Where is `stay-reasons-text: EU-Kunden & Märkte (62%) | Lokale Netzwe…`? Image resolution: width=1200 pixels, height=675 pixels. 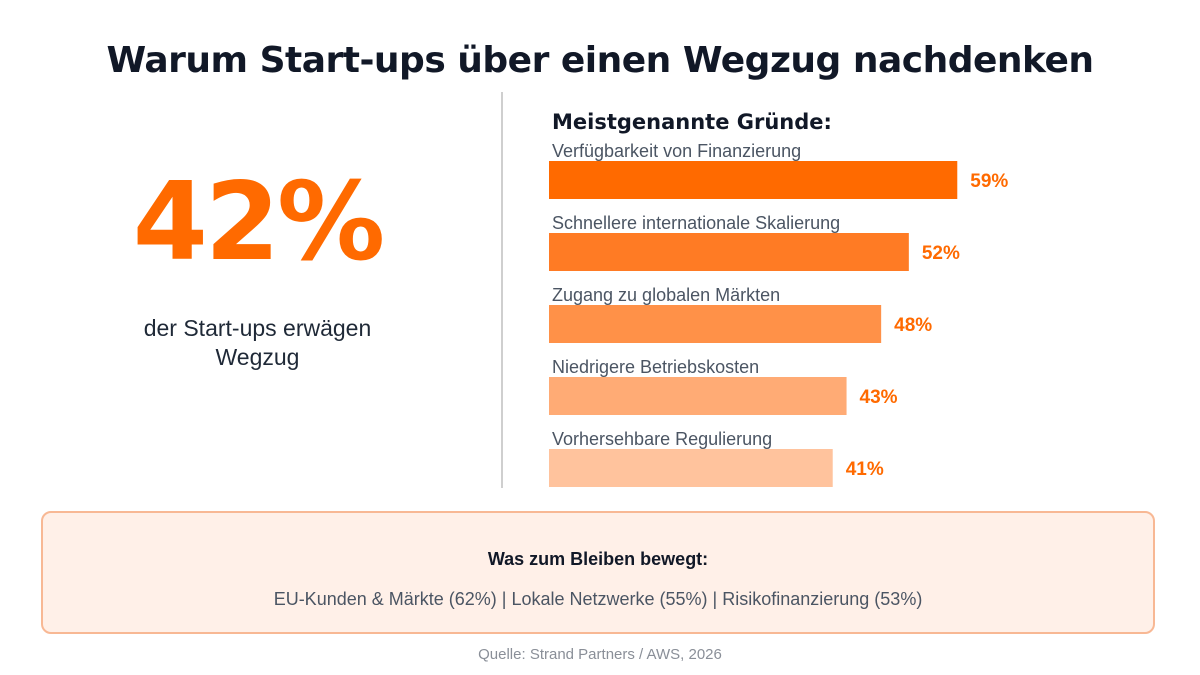
stay-reasons-text: EU-Kunden & Märkte (62%) | Lokale Netzwe… is located at coordinates (598, 599).